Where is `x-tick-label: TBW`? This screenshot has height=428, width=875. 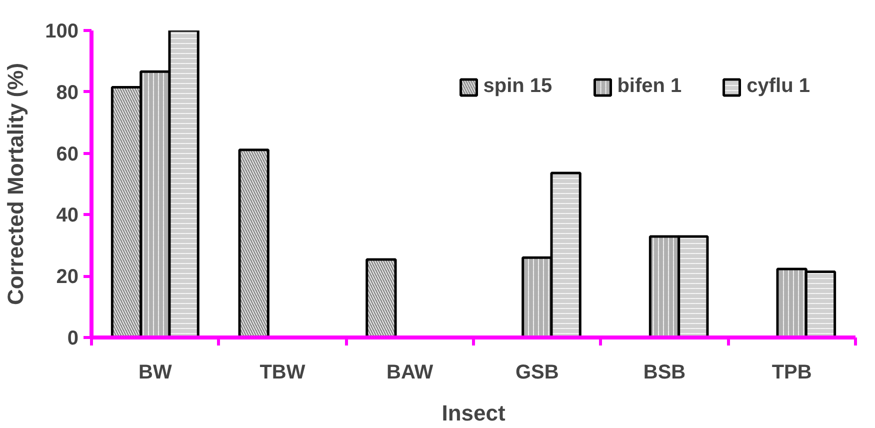
x-tick-label: TBW is located at coordinates (283, 373).